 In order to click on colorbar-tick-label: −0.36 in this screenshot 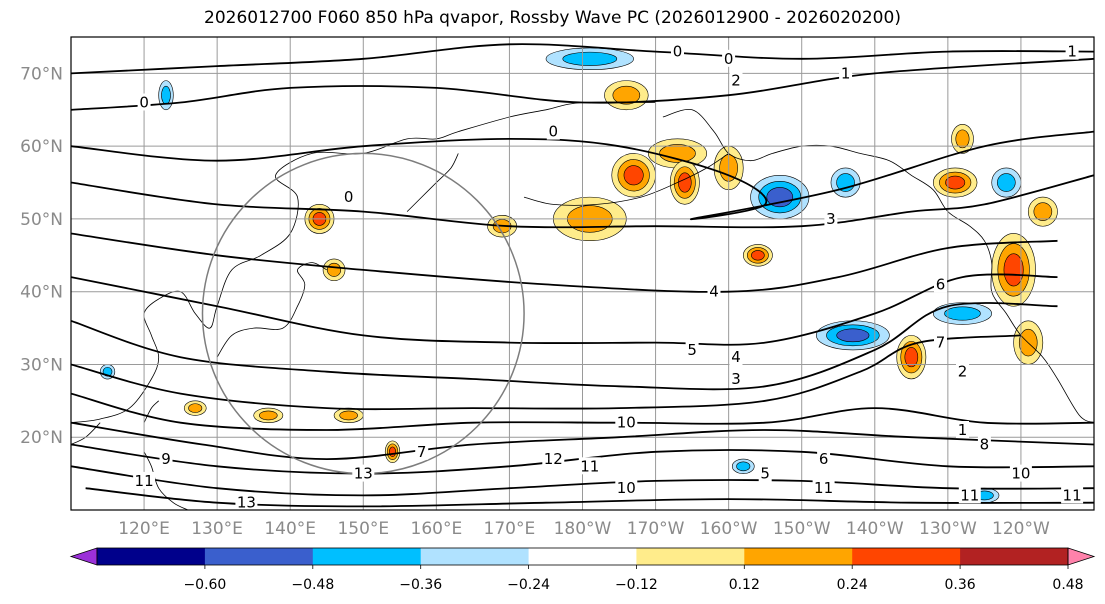, I will do `click(420, 585)`.